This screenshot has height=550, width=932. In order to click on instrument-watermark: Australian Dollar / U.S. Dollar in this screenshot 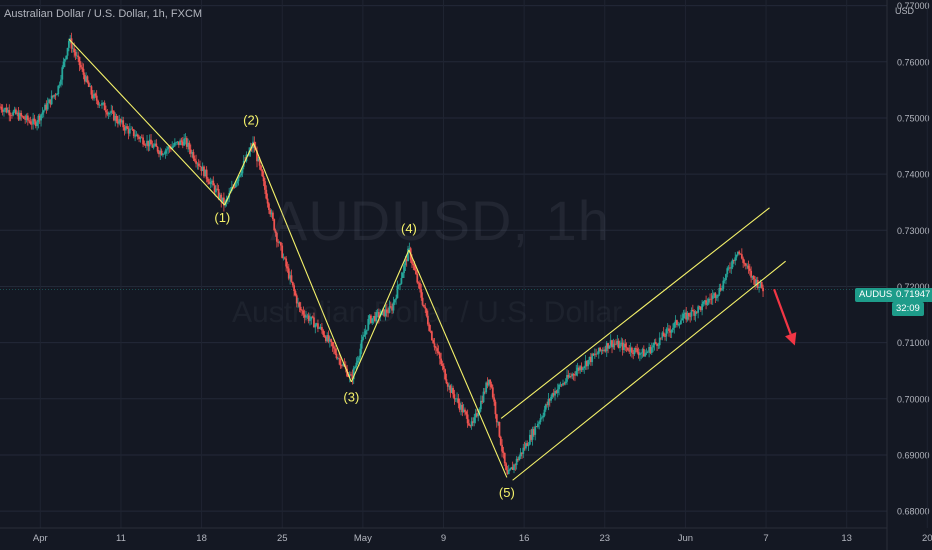, I will do `click(427, 312)`.